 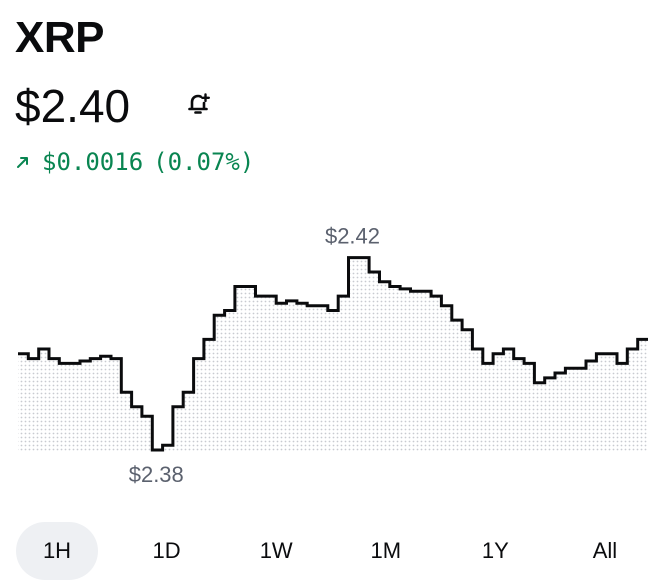 I want to click on change-amount: $0.0016, so click(x=93, y=162).